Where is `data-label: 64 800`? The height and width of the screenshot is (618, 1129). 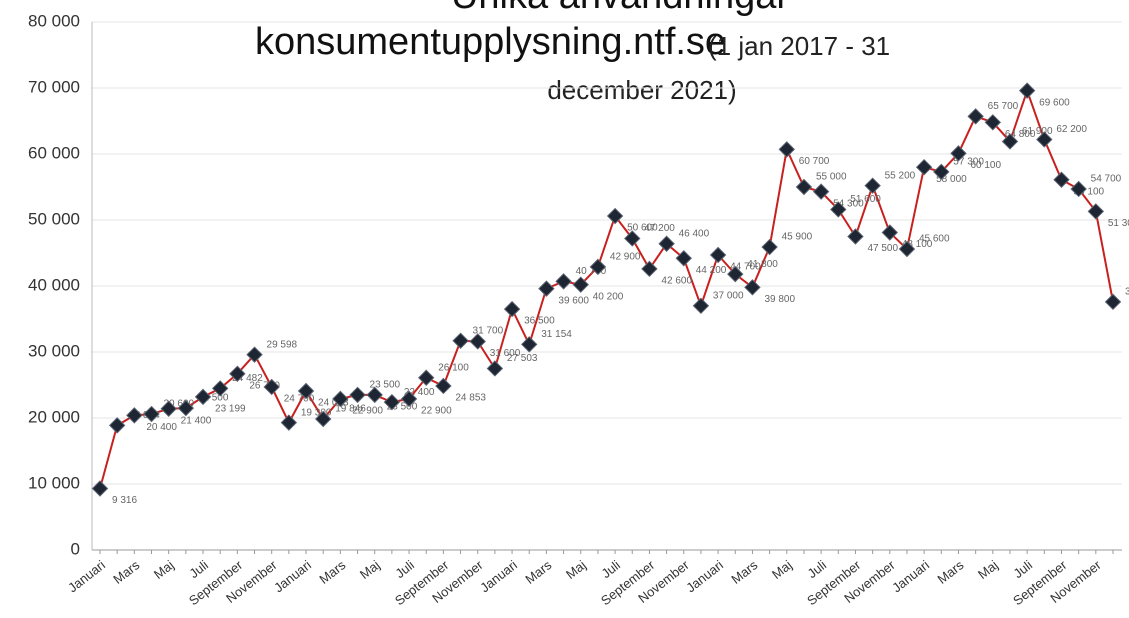
data-label: 64 800 is located at coordinates (1020, 134).